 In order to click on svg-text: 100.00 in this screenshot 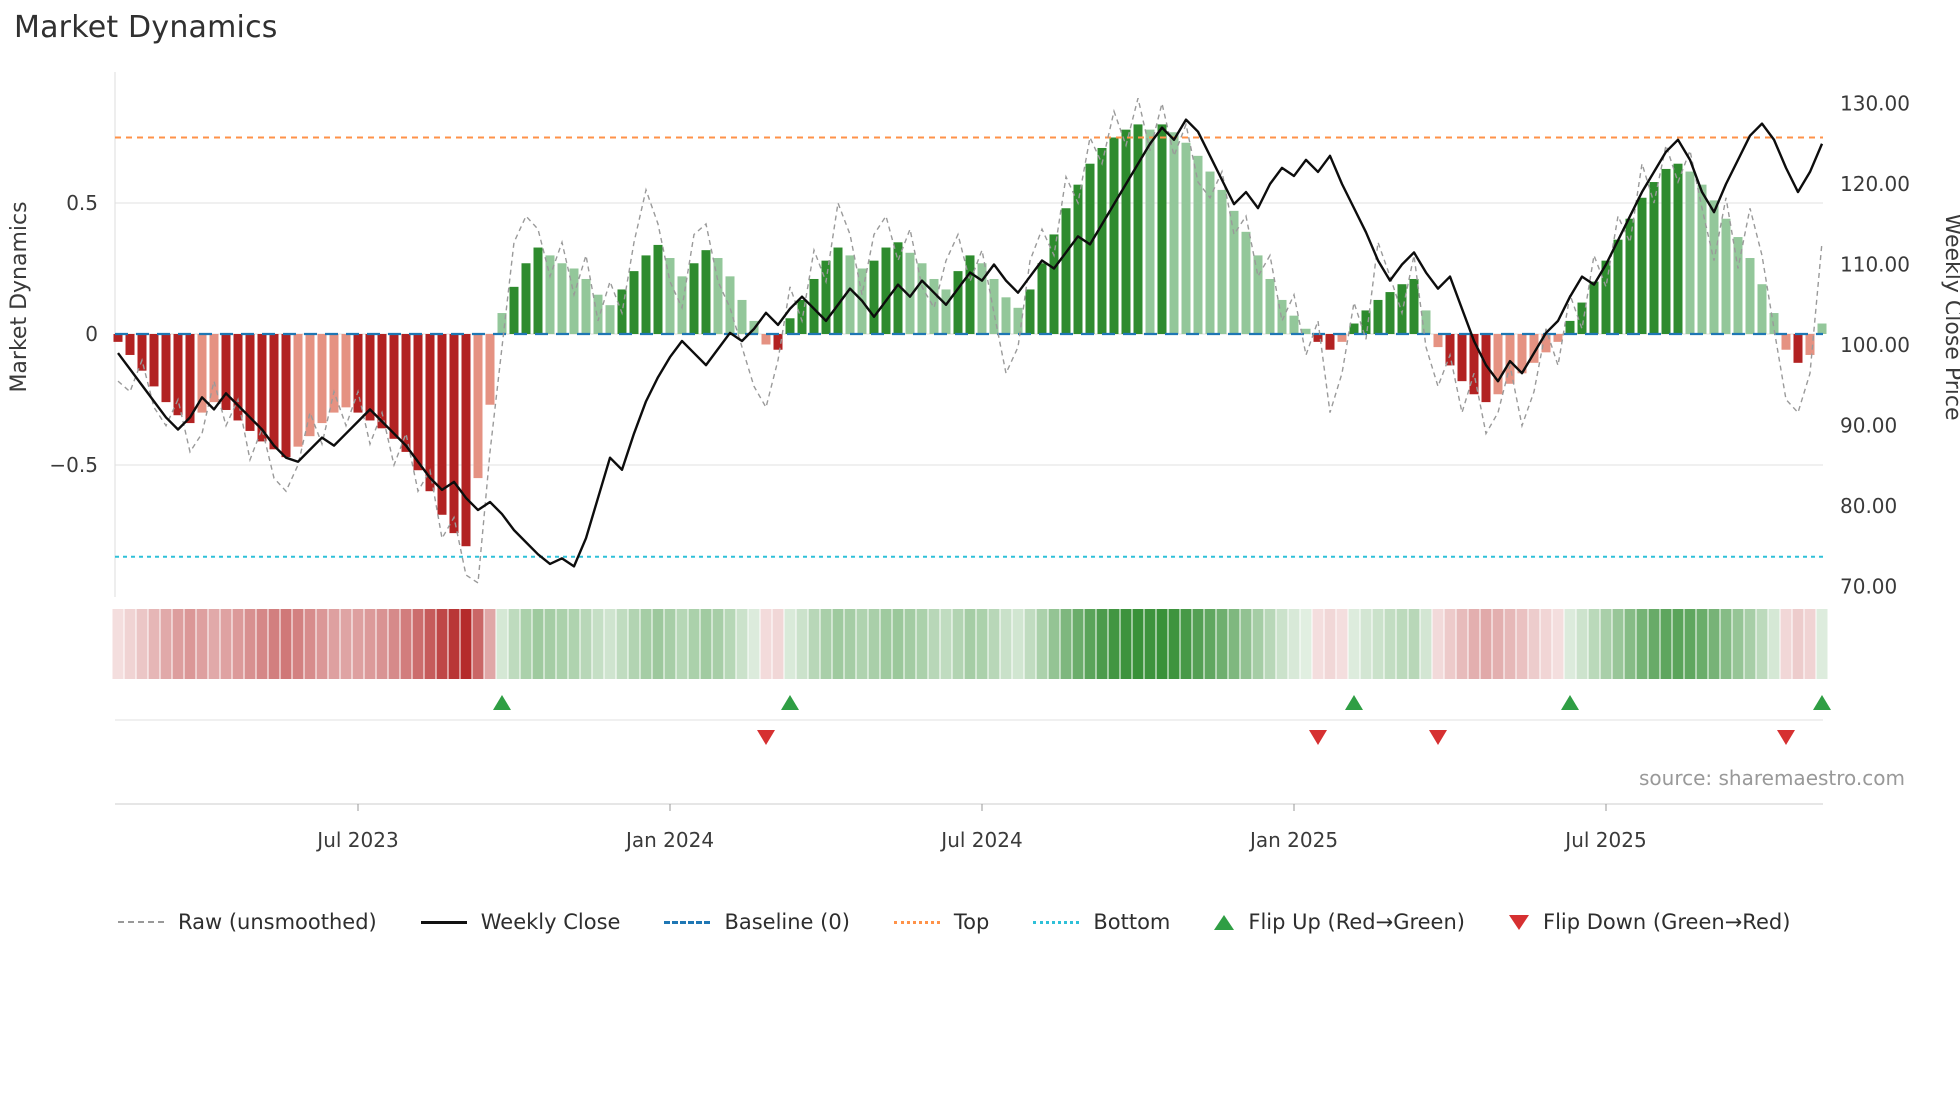, I will do `click(1875, 345)`.